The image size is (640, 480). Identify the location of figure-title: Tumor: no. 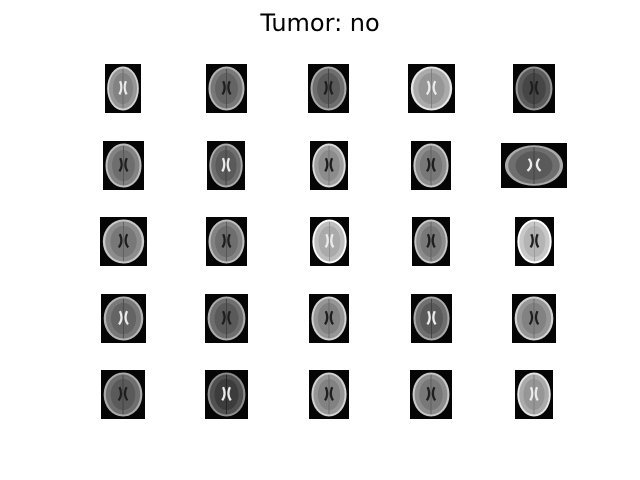
(319, 23).